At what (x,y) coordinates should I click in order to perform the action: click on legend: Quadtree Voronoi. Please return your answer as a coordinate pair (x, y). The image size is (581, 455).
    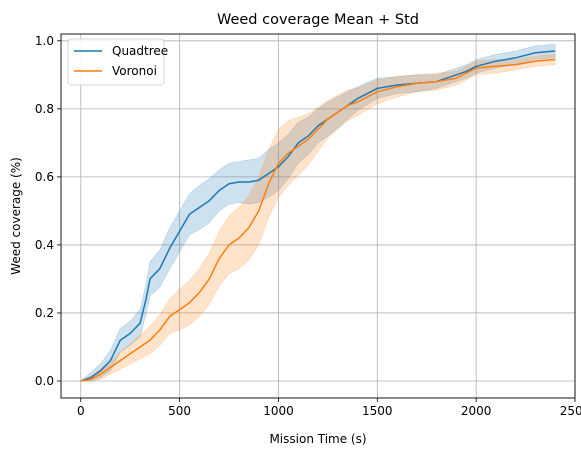
    Looking at the image, I should click on (117, 62).